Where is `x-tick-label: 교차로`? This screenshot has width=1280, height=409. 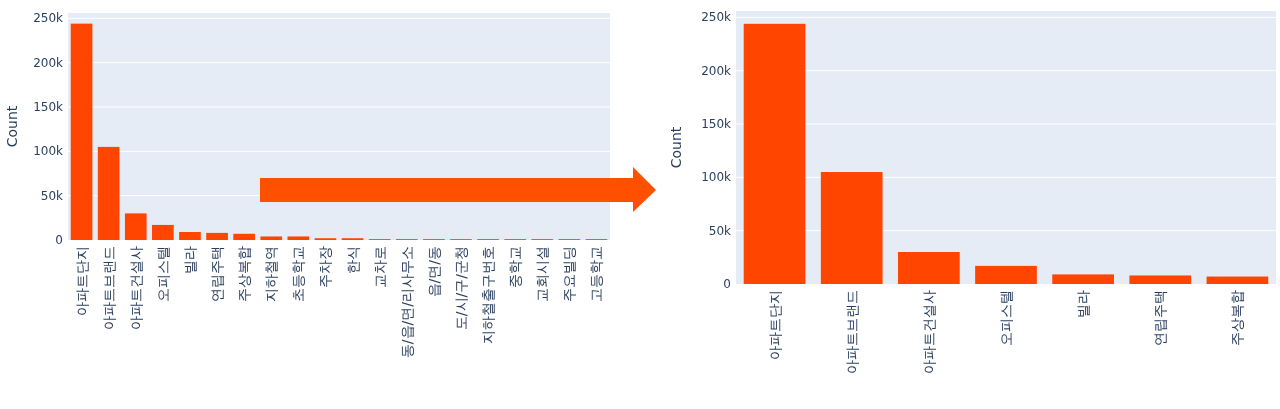 x-tick-label: 교차로 is located at coordinates (379, 267).